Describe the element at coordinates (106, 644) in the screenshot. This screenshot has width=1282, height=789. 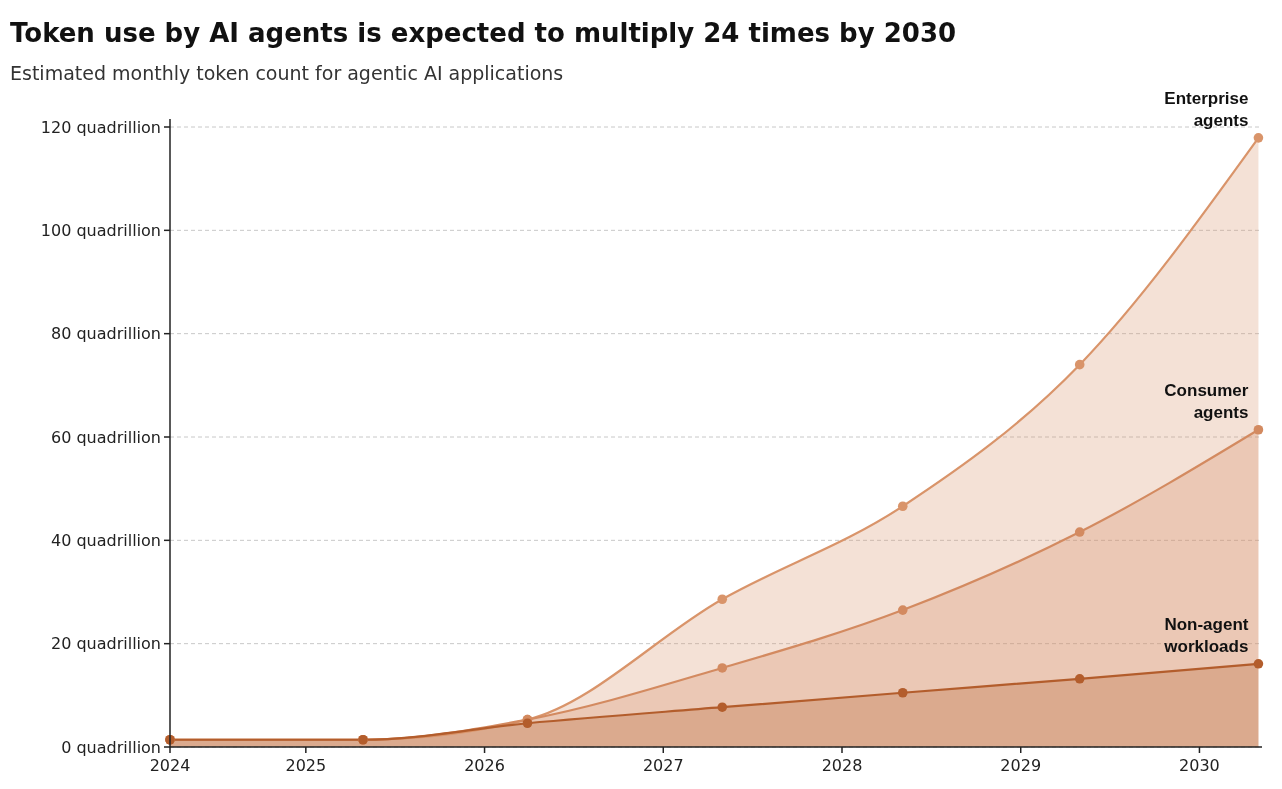
I see `y-tick-label: 20 quadrillion` at that location.